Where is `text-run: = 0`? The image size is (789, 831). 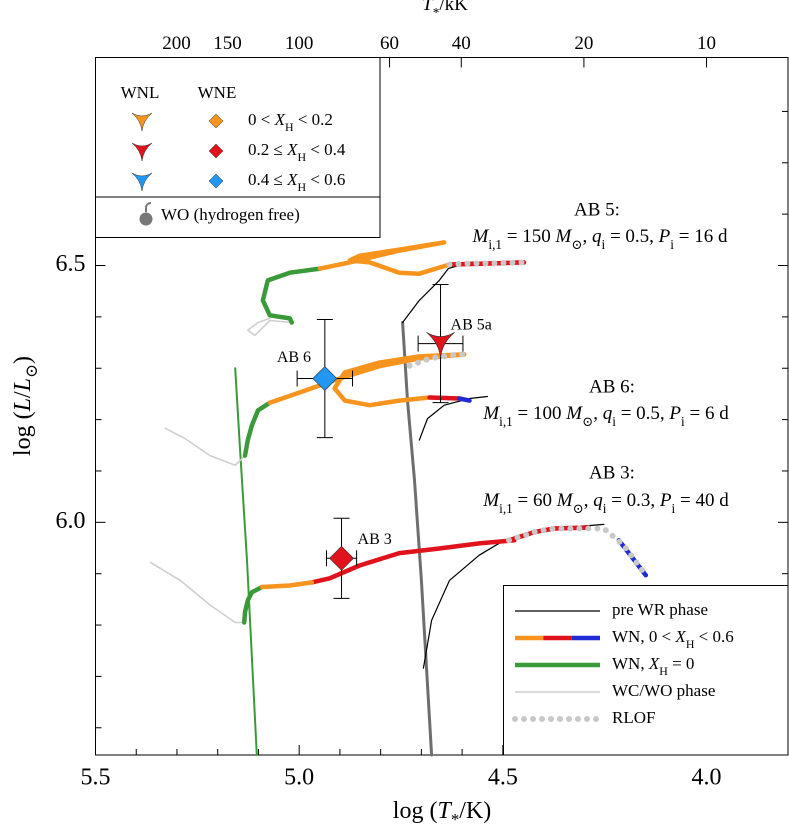
text-run: = 0 is located at coordinates (681, 663).